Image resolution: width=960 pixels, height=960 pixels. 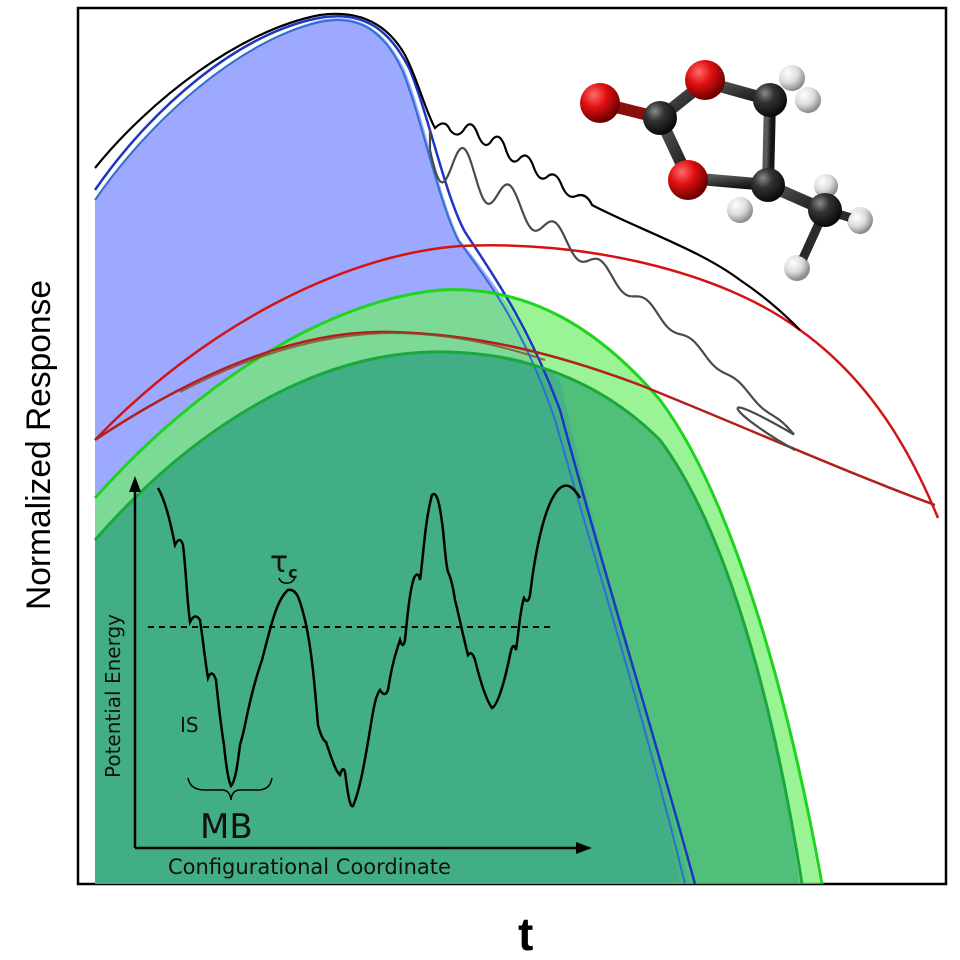 What do you see at coordinates (525, 934) in the screenshot?
I see `x-axis-label: t` at bounding box center [525, 934].